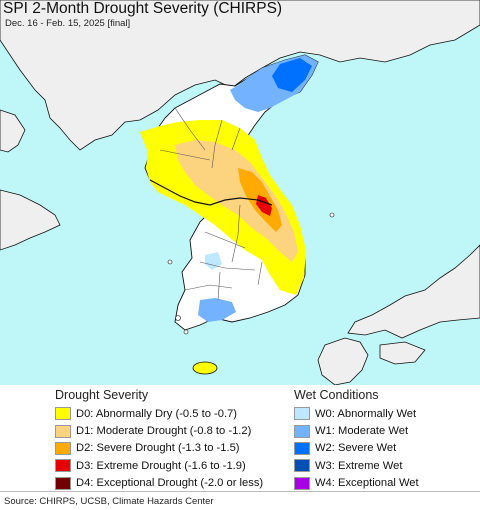 This screenshot has height=510, width=480. What do you see at coordinates (402, 353) in the screenshot?
I see `japan-shikoku` at bounding box center [402, 353].